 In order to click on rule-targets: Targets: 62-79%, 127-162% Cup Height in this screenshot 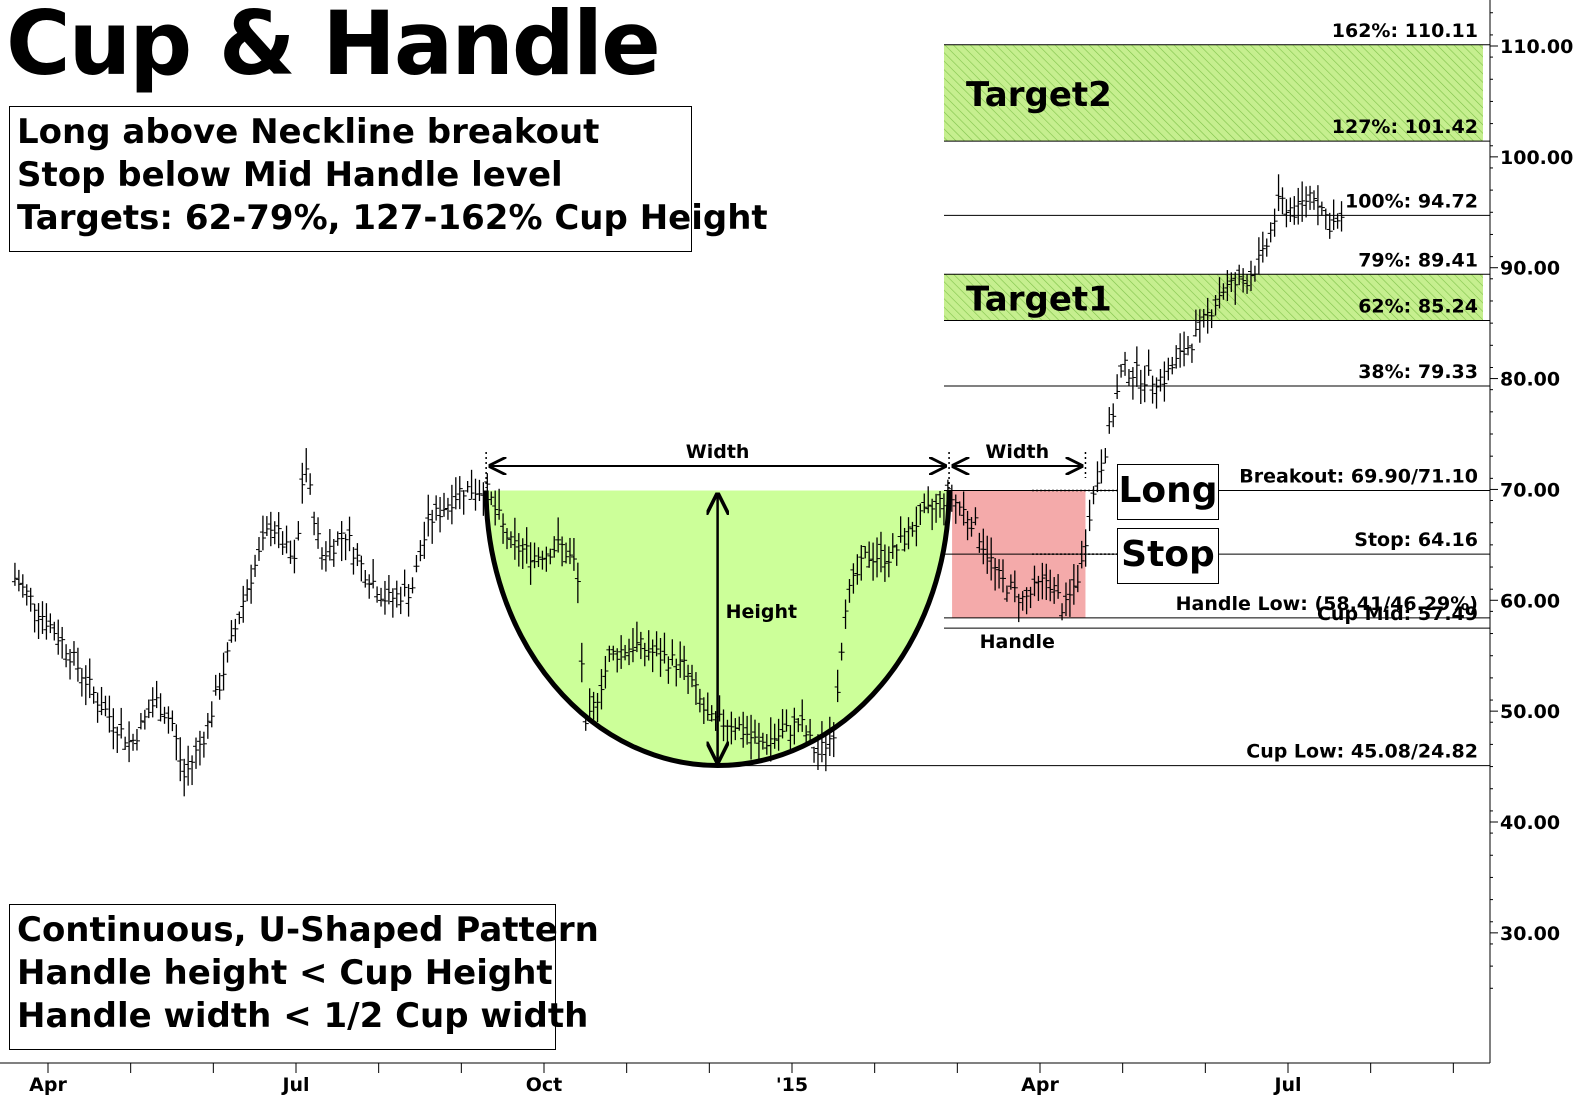, I will do `click(392, 218)`.